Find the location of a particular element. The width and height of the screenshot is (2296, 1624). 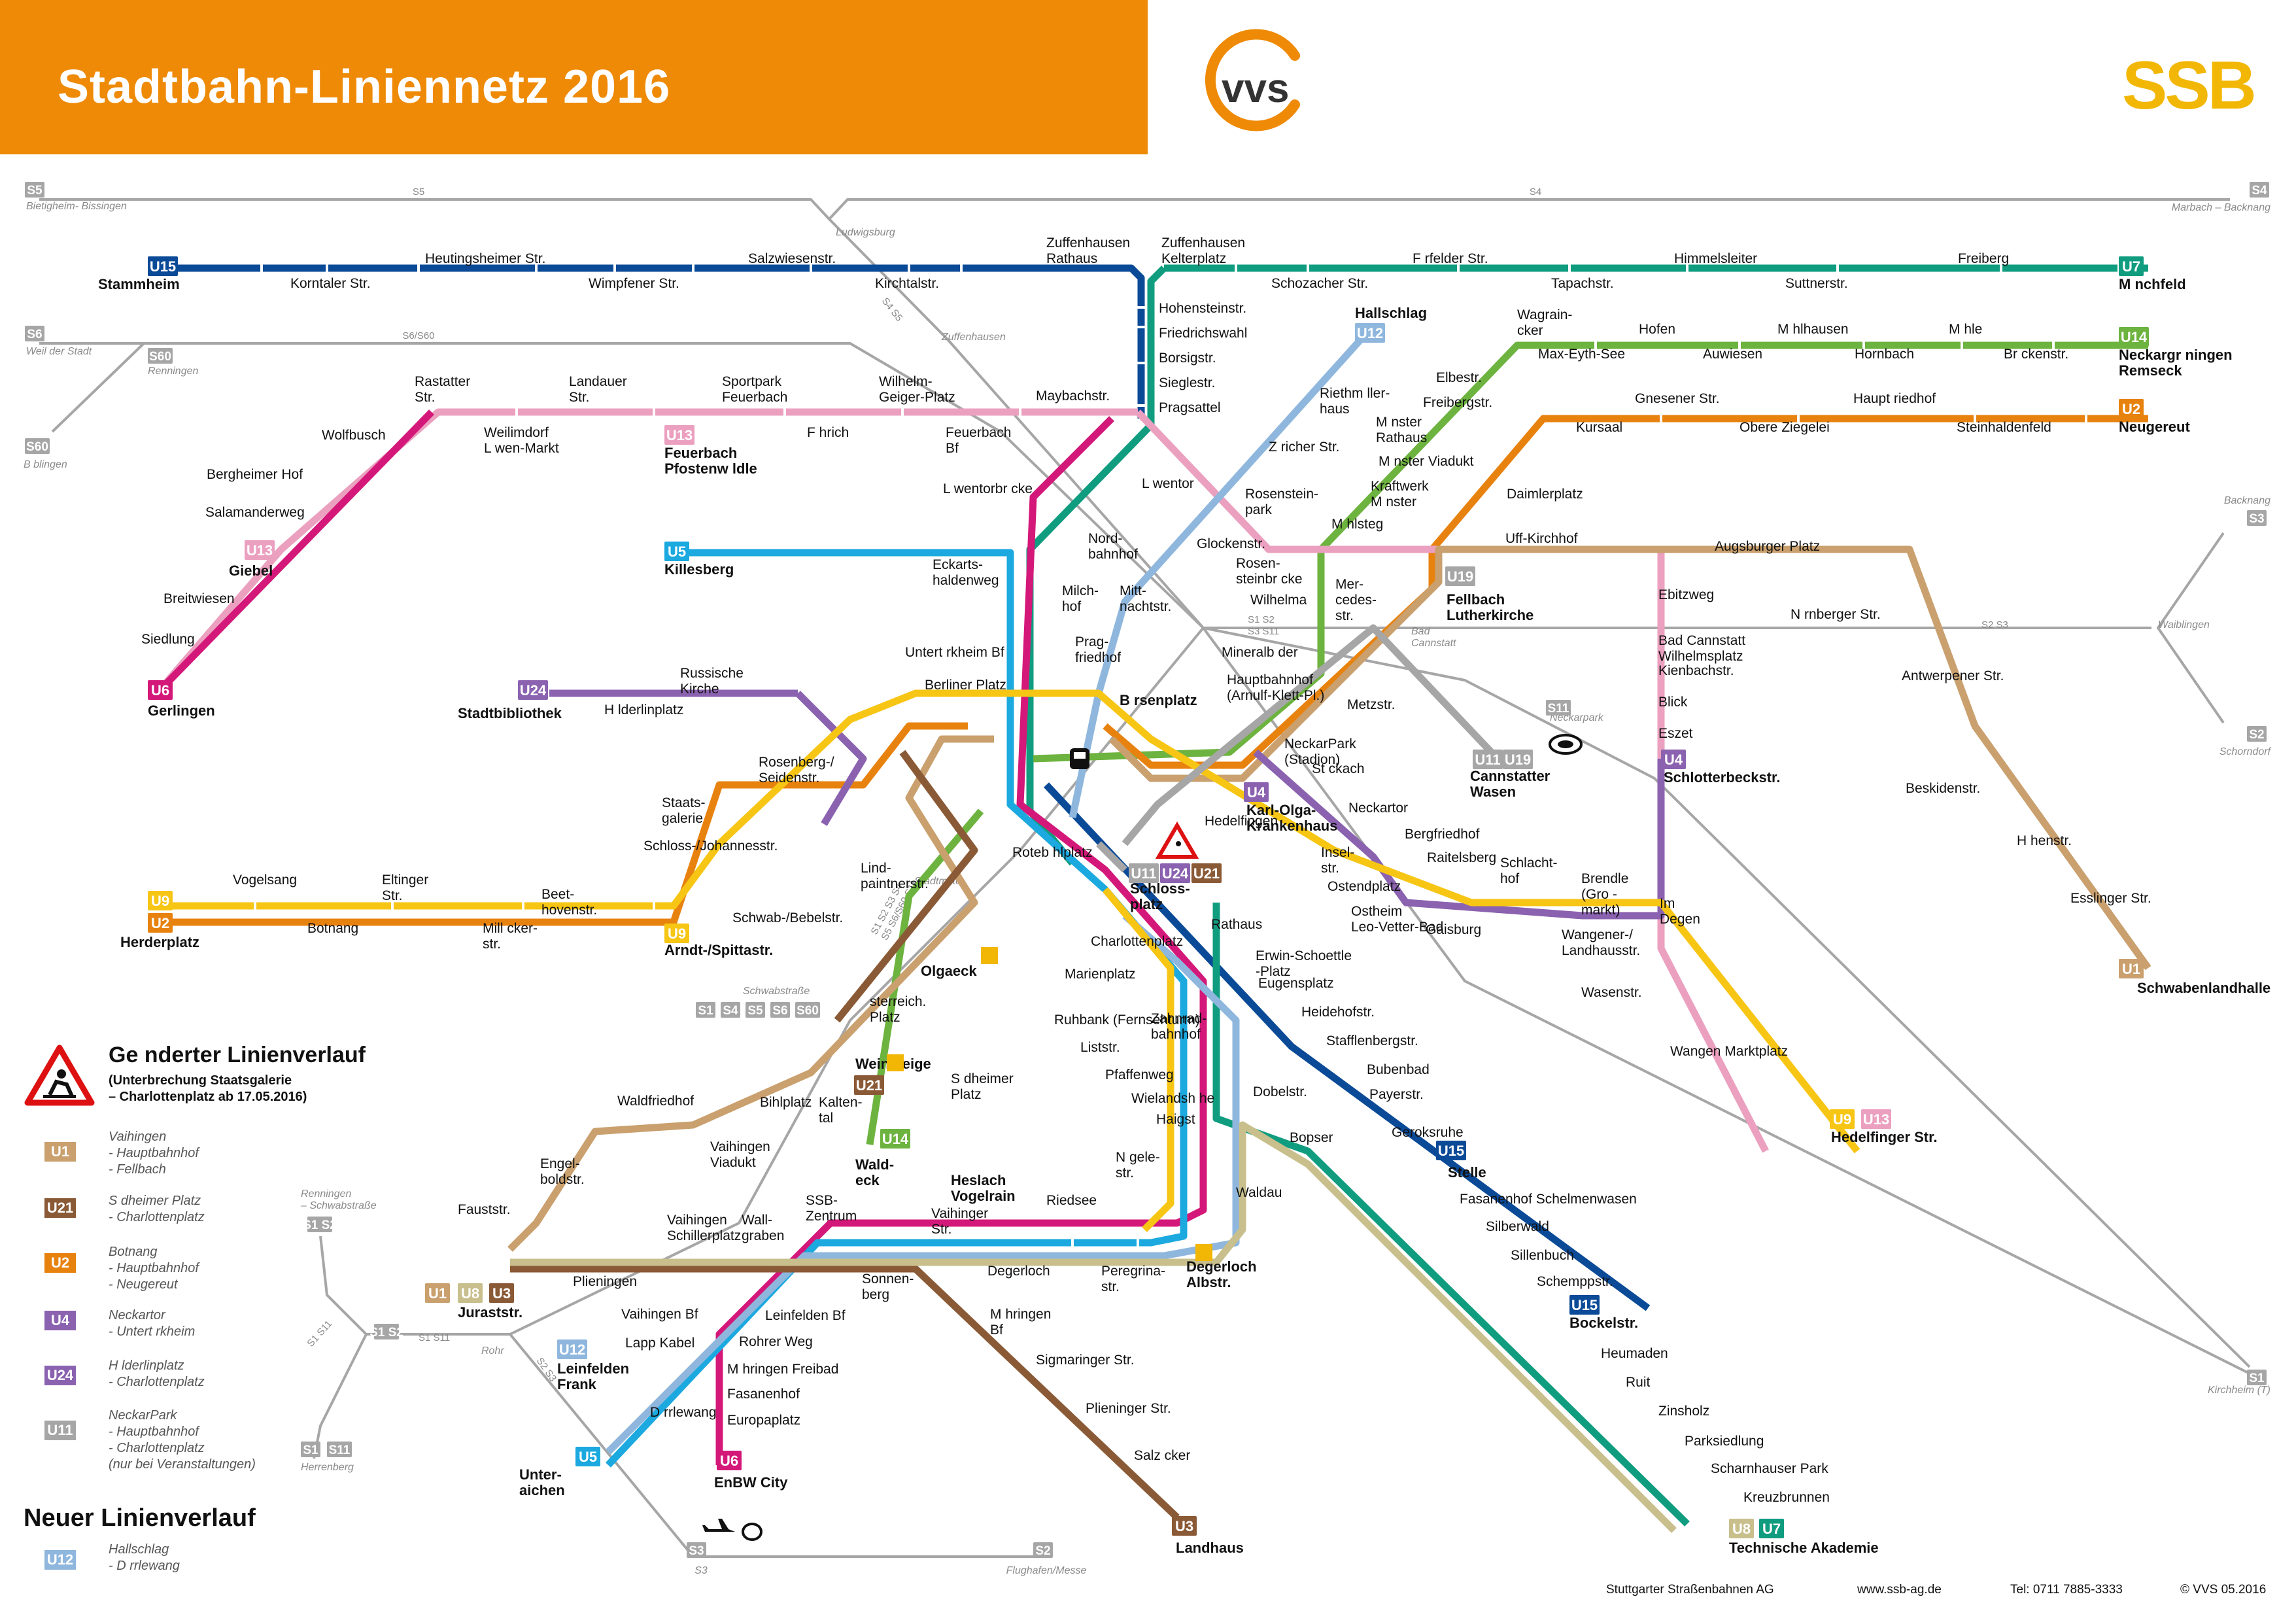

station-bockelstr: Bockelstr. is located at coordinates (1603, 1323).